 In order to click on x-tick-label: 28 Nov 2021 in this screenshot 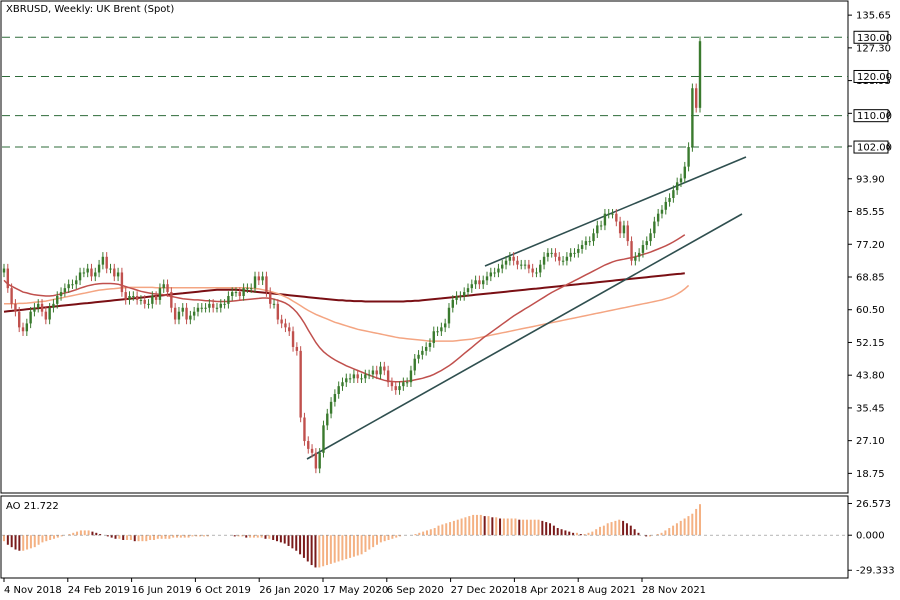, I will do `click(674, 590)`.